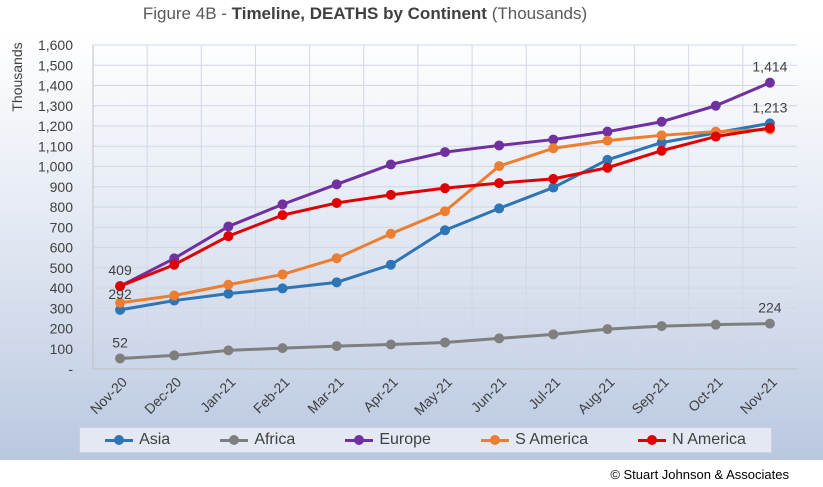  What do you see at coordinates (62, 308) in the screenshot?
I see `y-tick-label: 300` at bounding box center [62, 308].